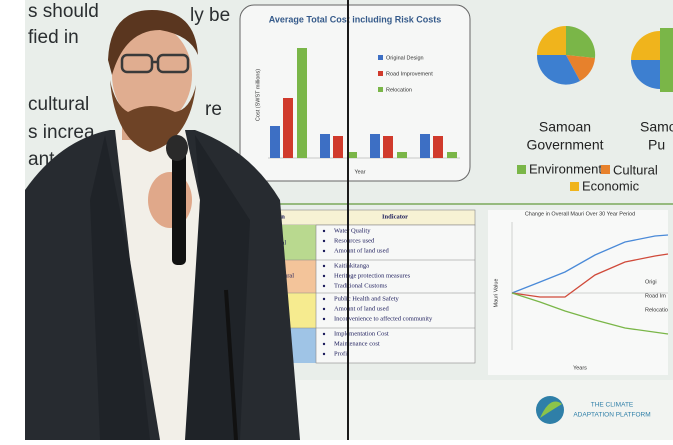 Image resolution: width=673 pixels, height=445 pixels. Describe the element at coordinates (409, 74) in the screenshot. I see `legend-label: Road Improvement` at that location.